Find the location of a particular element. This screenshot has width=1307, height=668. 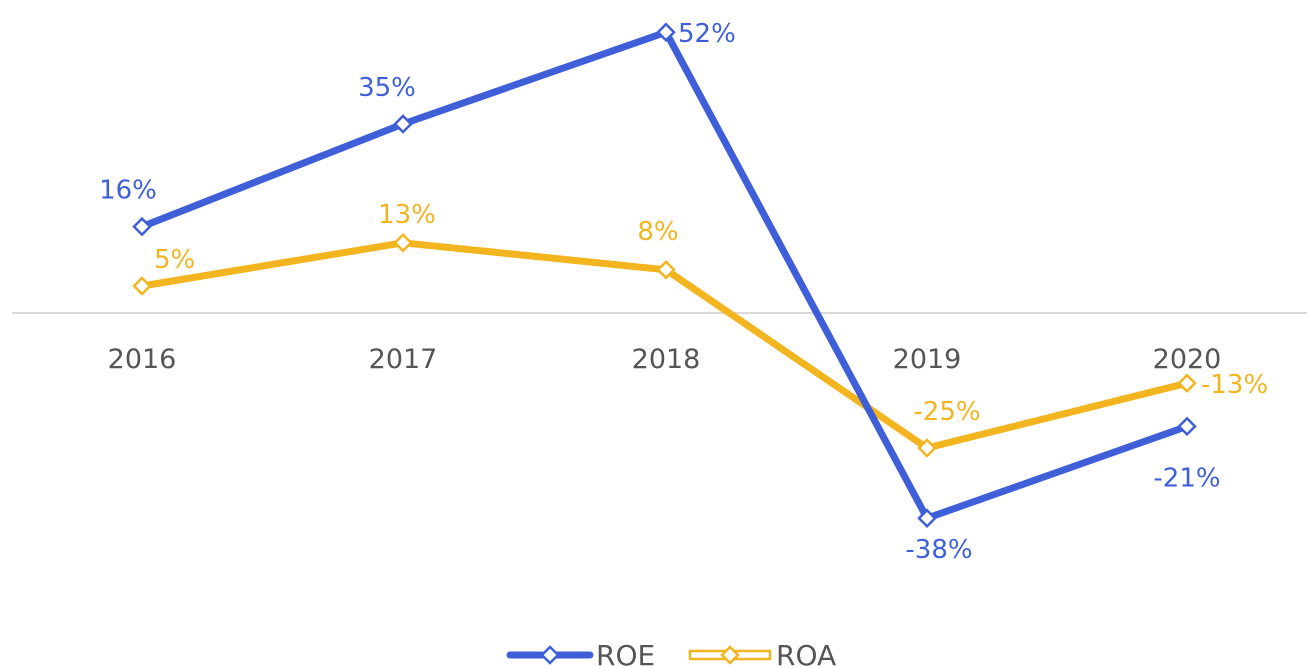

legend: ROE ROA is located at coordinates (671, 653).